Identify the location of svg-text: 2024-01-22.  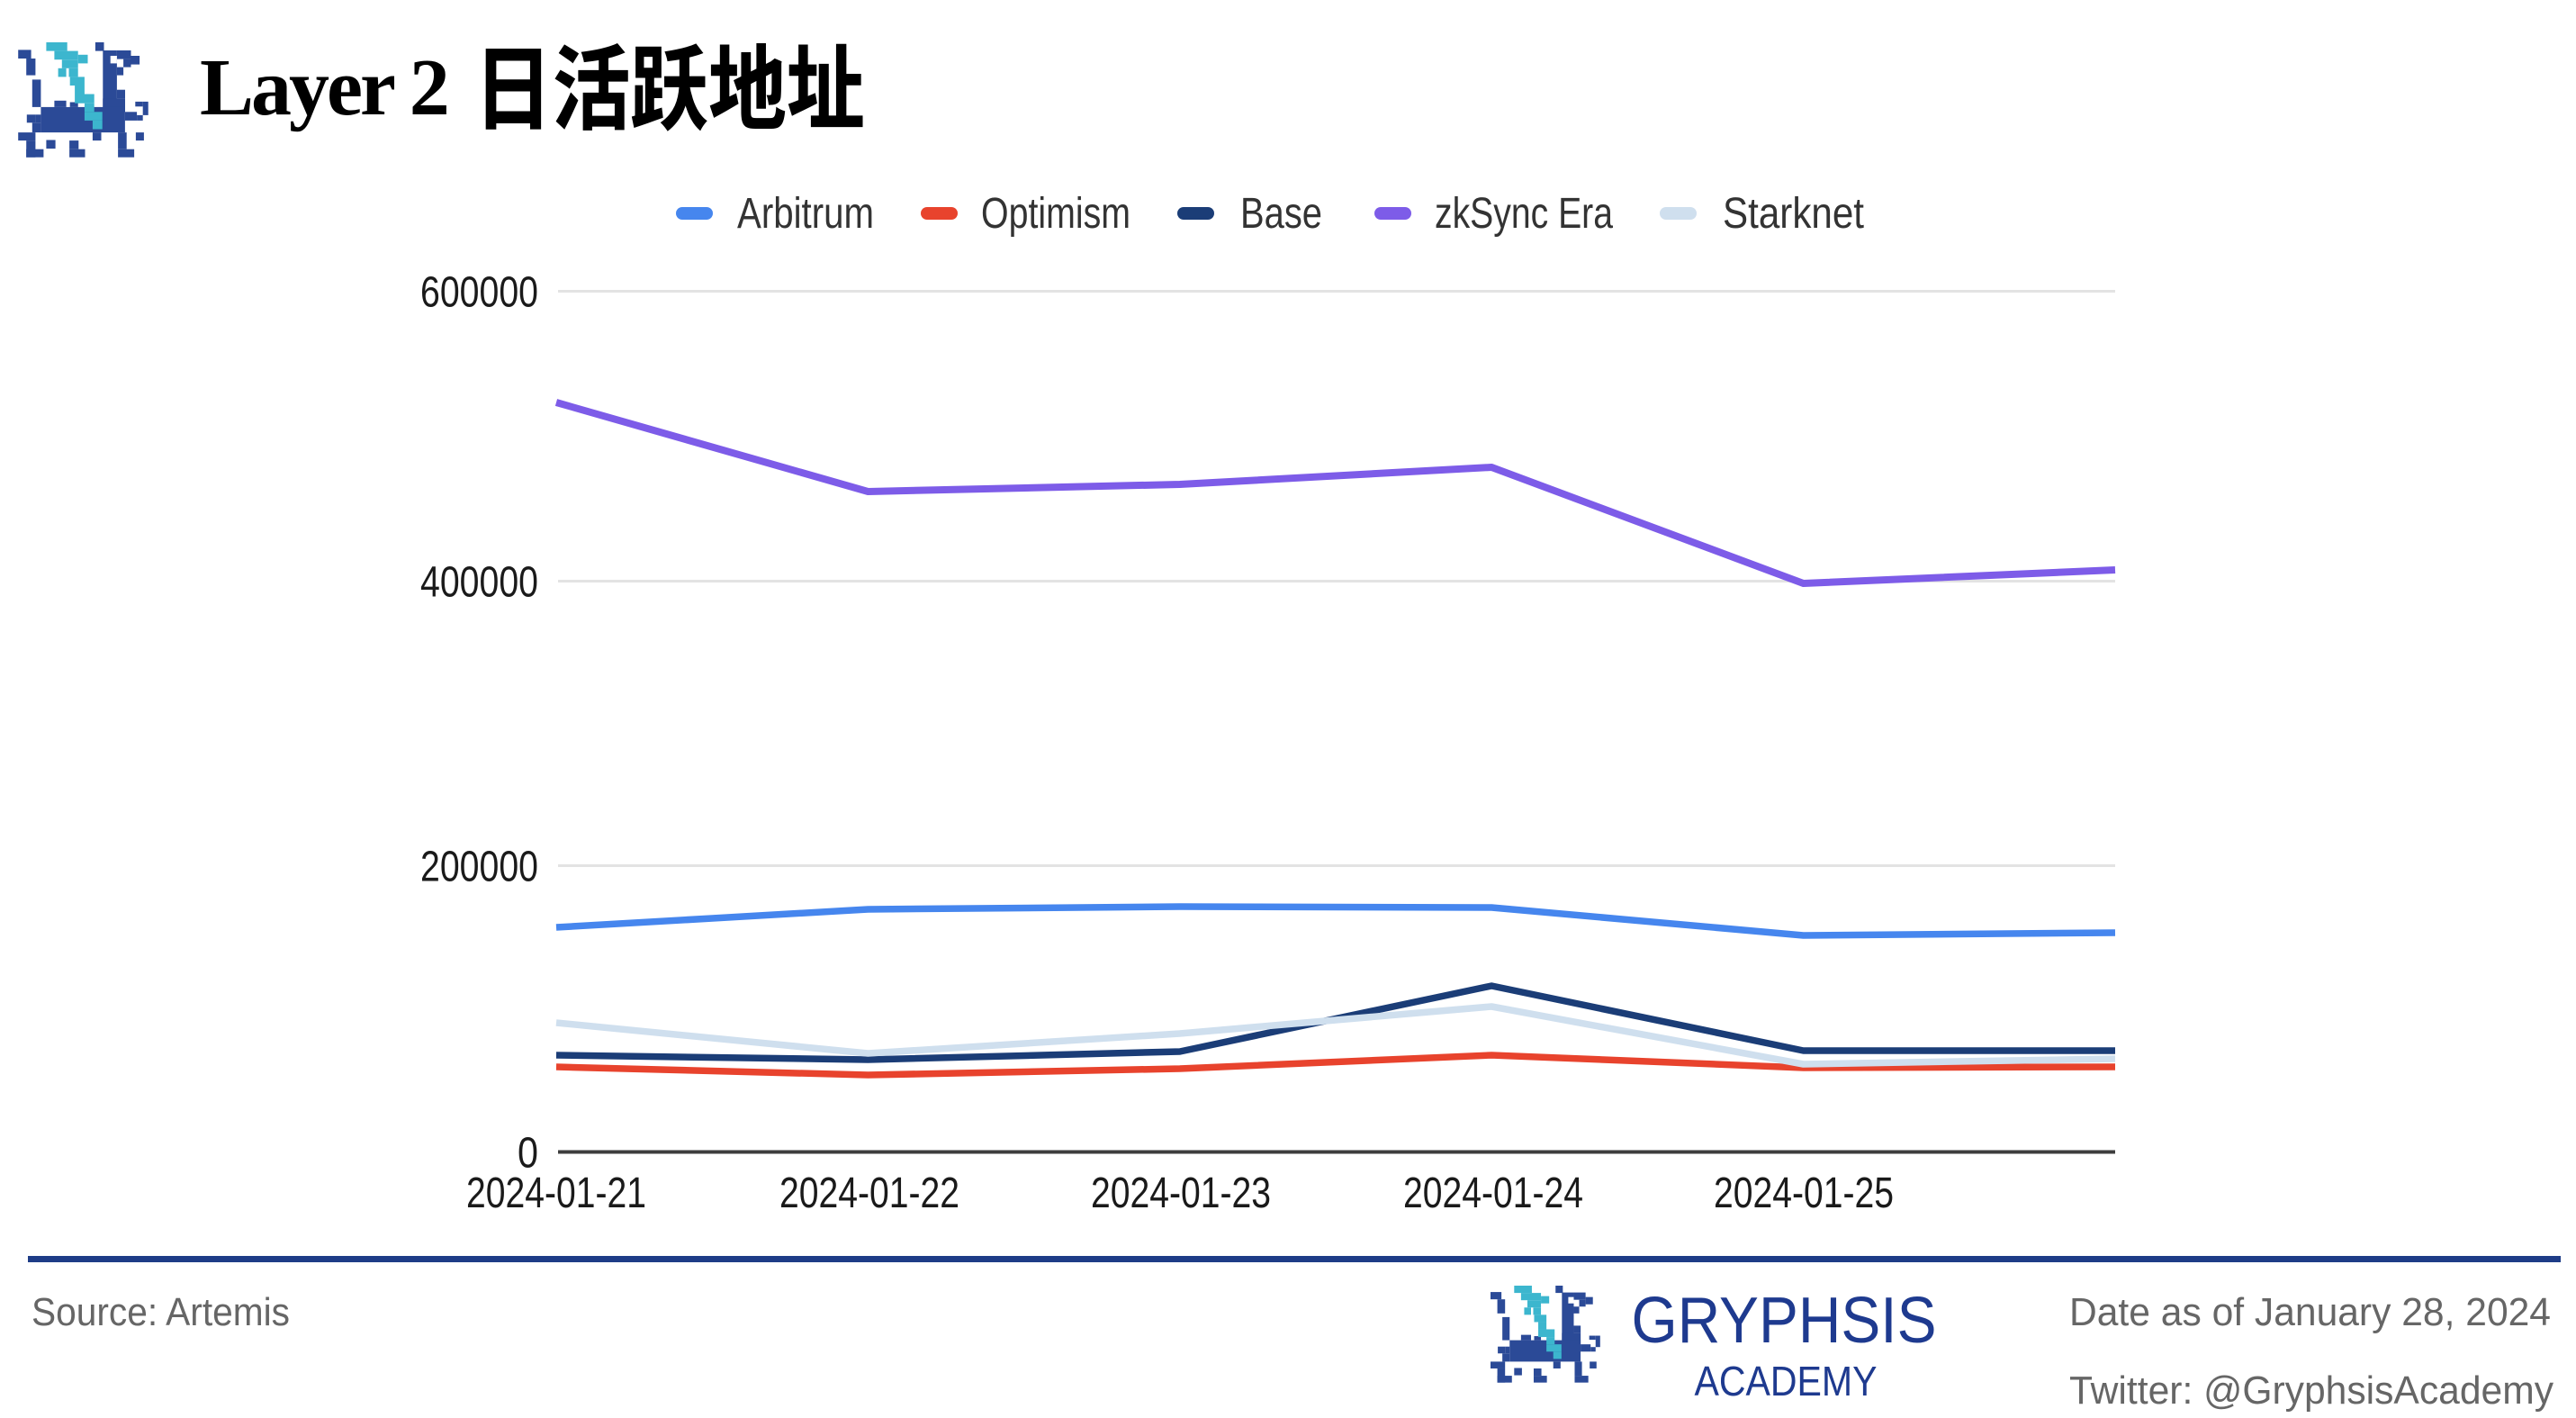
(869, 1193).